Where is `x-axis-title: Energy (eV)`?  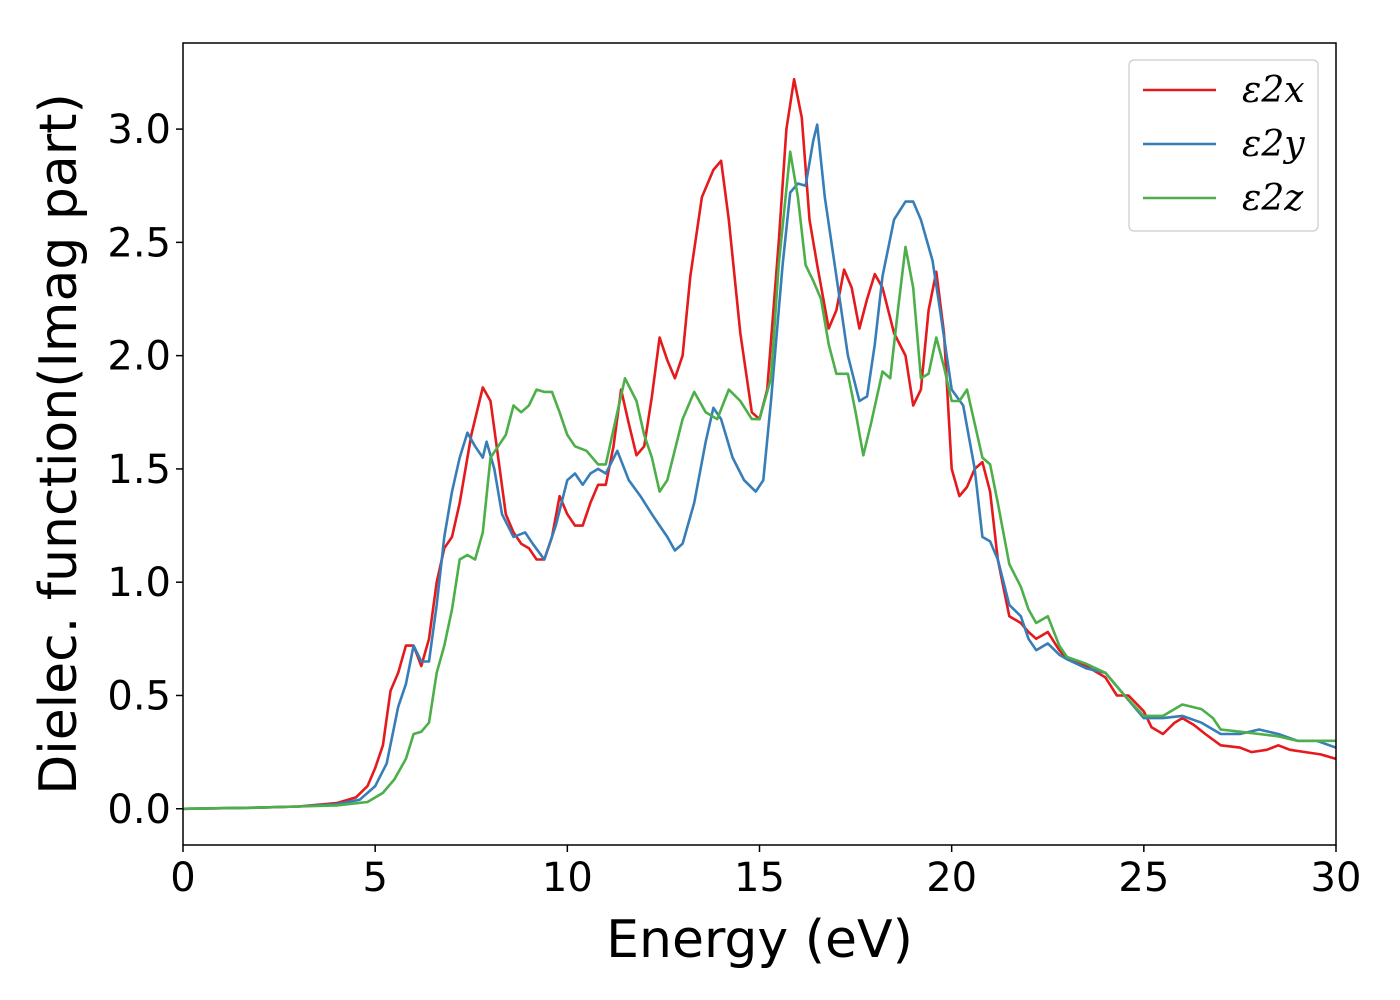 x-axis-title: Energy (eV) is located at coordinates (759, 940).